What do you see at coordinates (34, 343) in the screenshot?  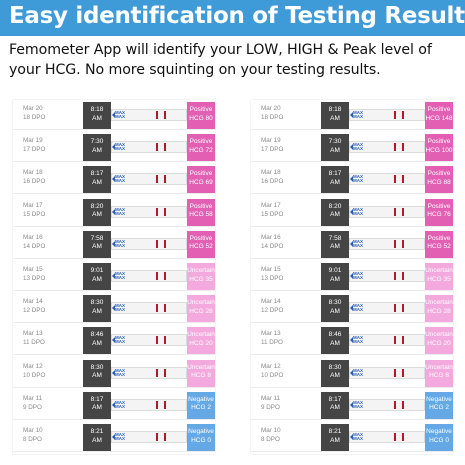 I see `dpo-label: 11 DPO` at bounding box center [34, 343].